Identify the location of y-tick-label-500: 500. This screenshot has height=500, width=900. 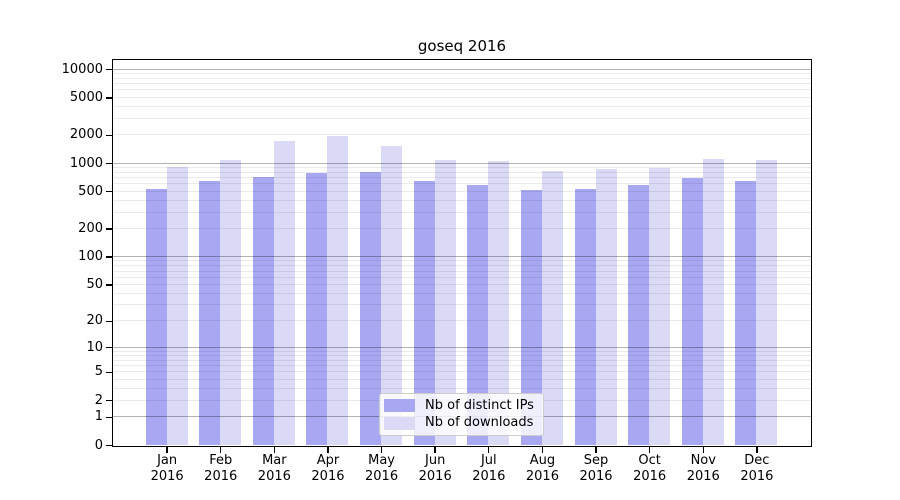
(90, 191).